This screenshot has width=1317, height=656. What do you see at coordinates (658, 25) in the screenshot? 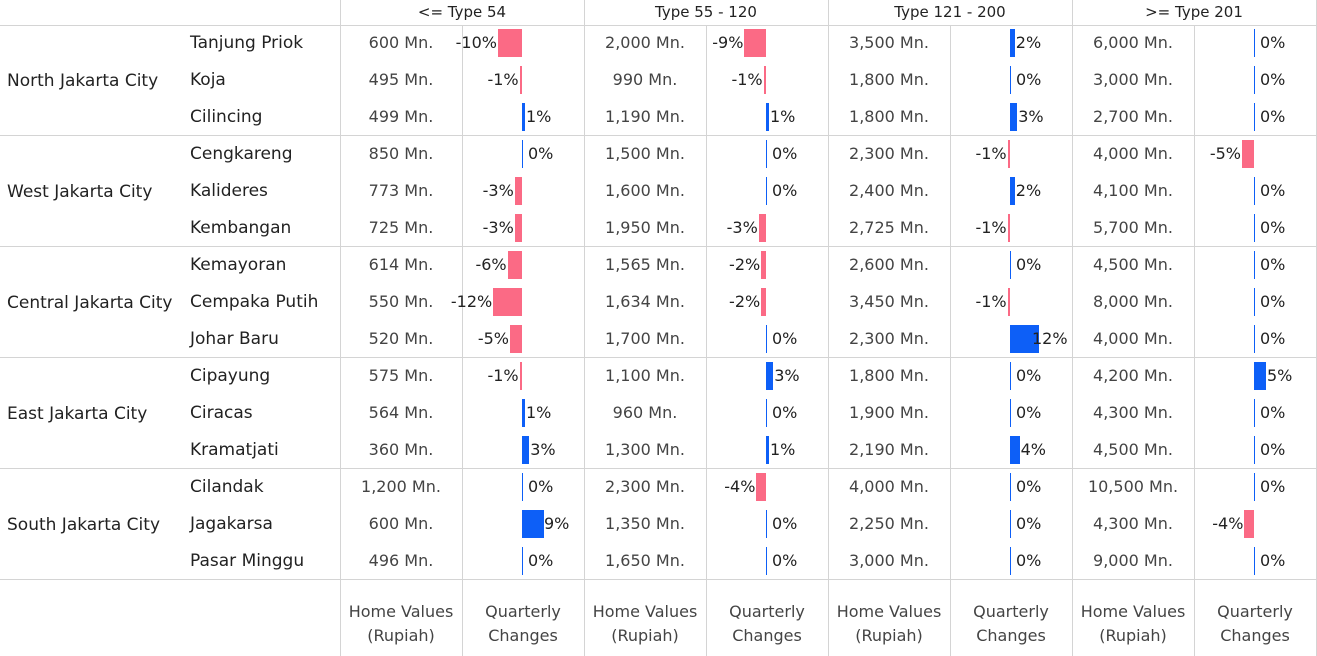
I see `header-divider` at bounding box center [658, 25].